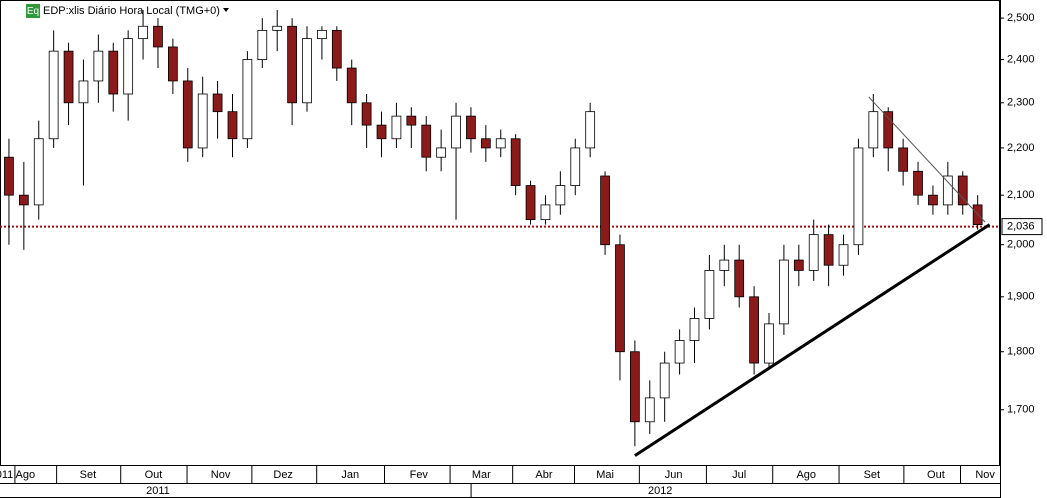 The image size is (1047, 498). Describe the element at coordinates (1021, 352) in the screenshot. I see `y-tick-label: 1,800` at that location.